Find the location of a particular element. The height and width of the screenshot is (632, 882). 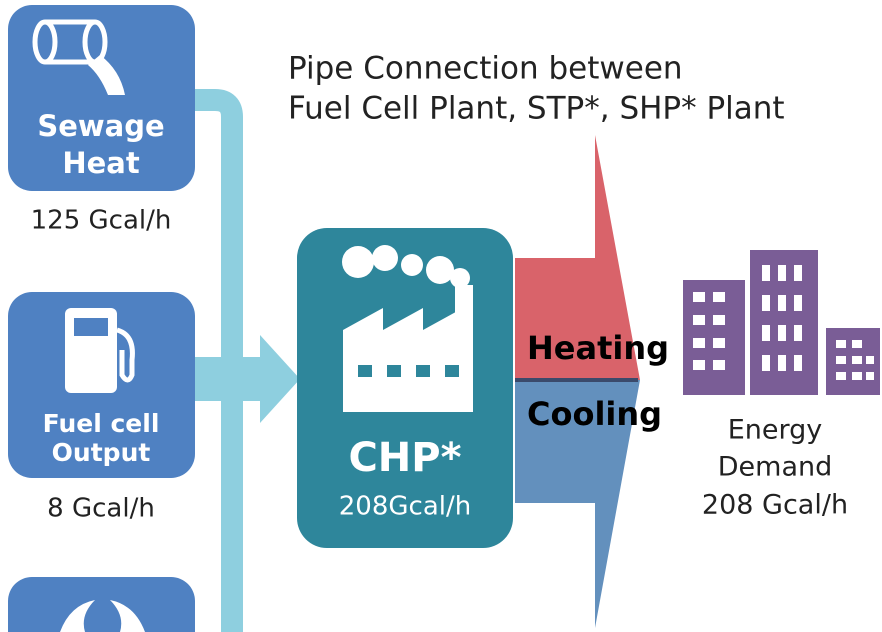

cooling-label: Cooling is located at coordinates (594, 414).